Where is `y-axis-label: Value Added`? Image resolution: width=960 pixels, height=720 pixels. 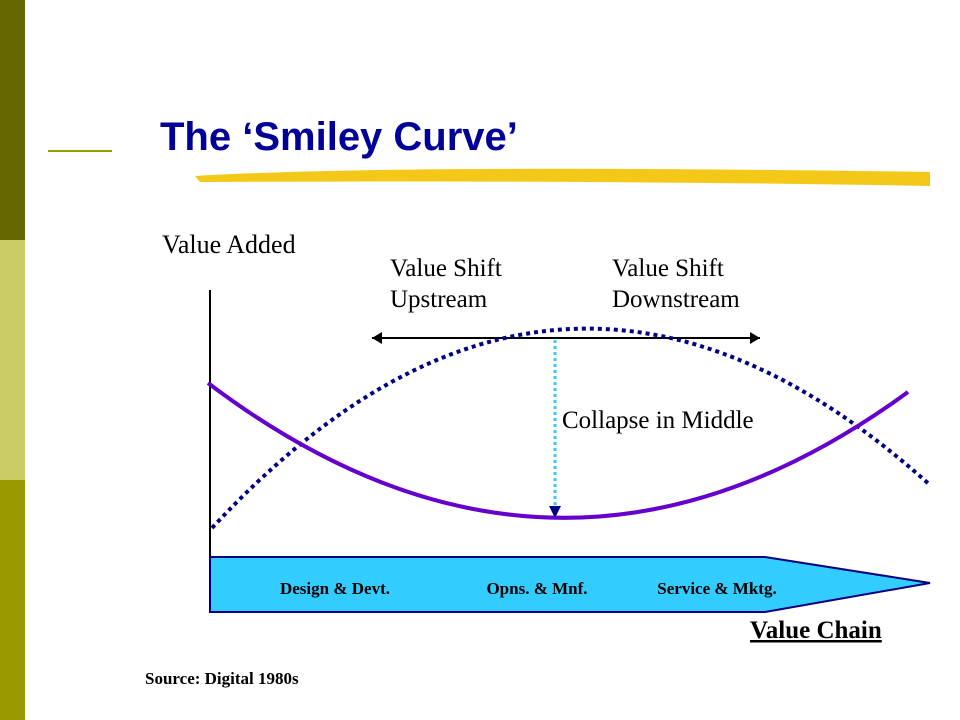
y-axis-label: Value Added is located at coordinates (229, 244).